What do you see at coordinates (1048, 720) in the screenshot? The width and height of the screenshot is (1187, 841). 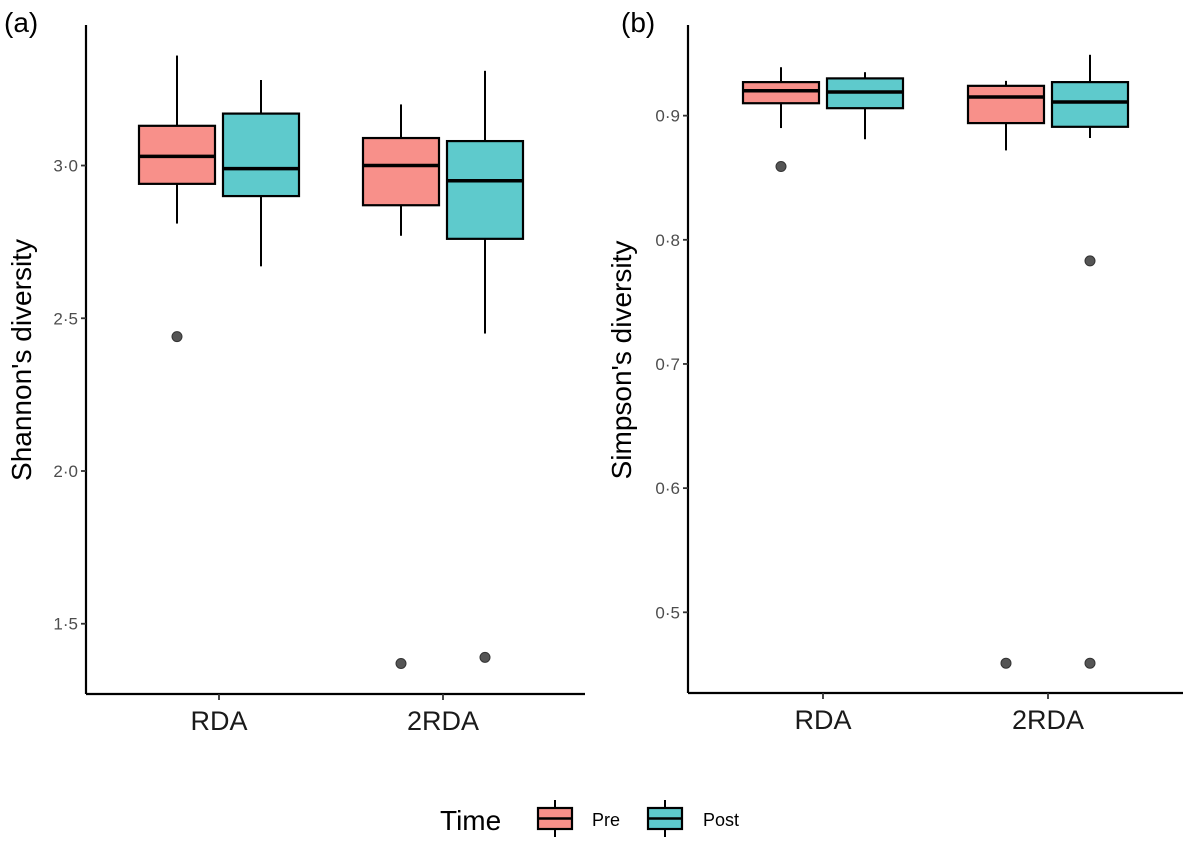 I see `panel-b-x-tick-label-2rda: 2RDA` at bounding box center [1048, 720].